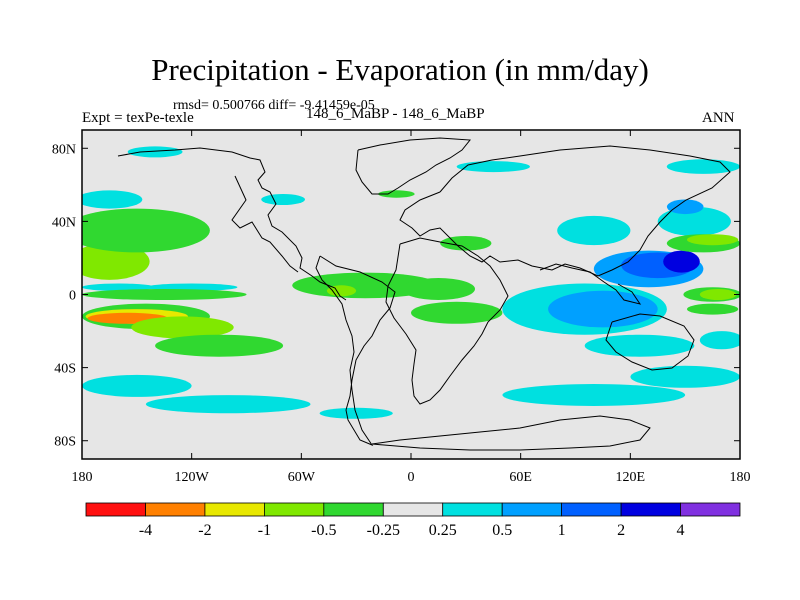  What do you see at coordinates (138, 118) in the screenshot?
I see `experiment-label: Expt = texPe-texle` at bounding box center [138, 118].